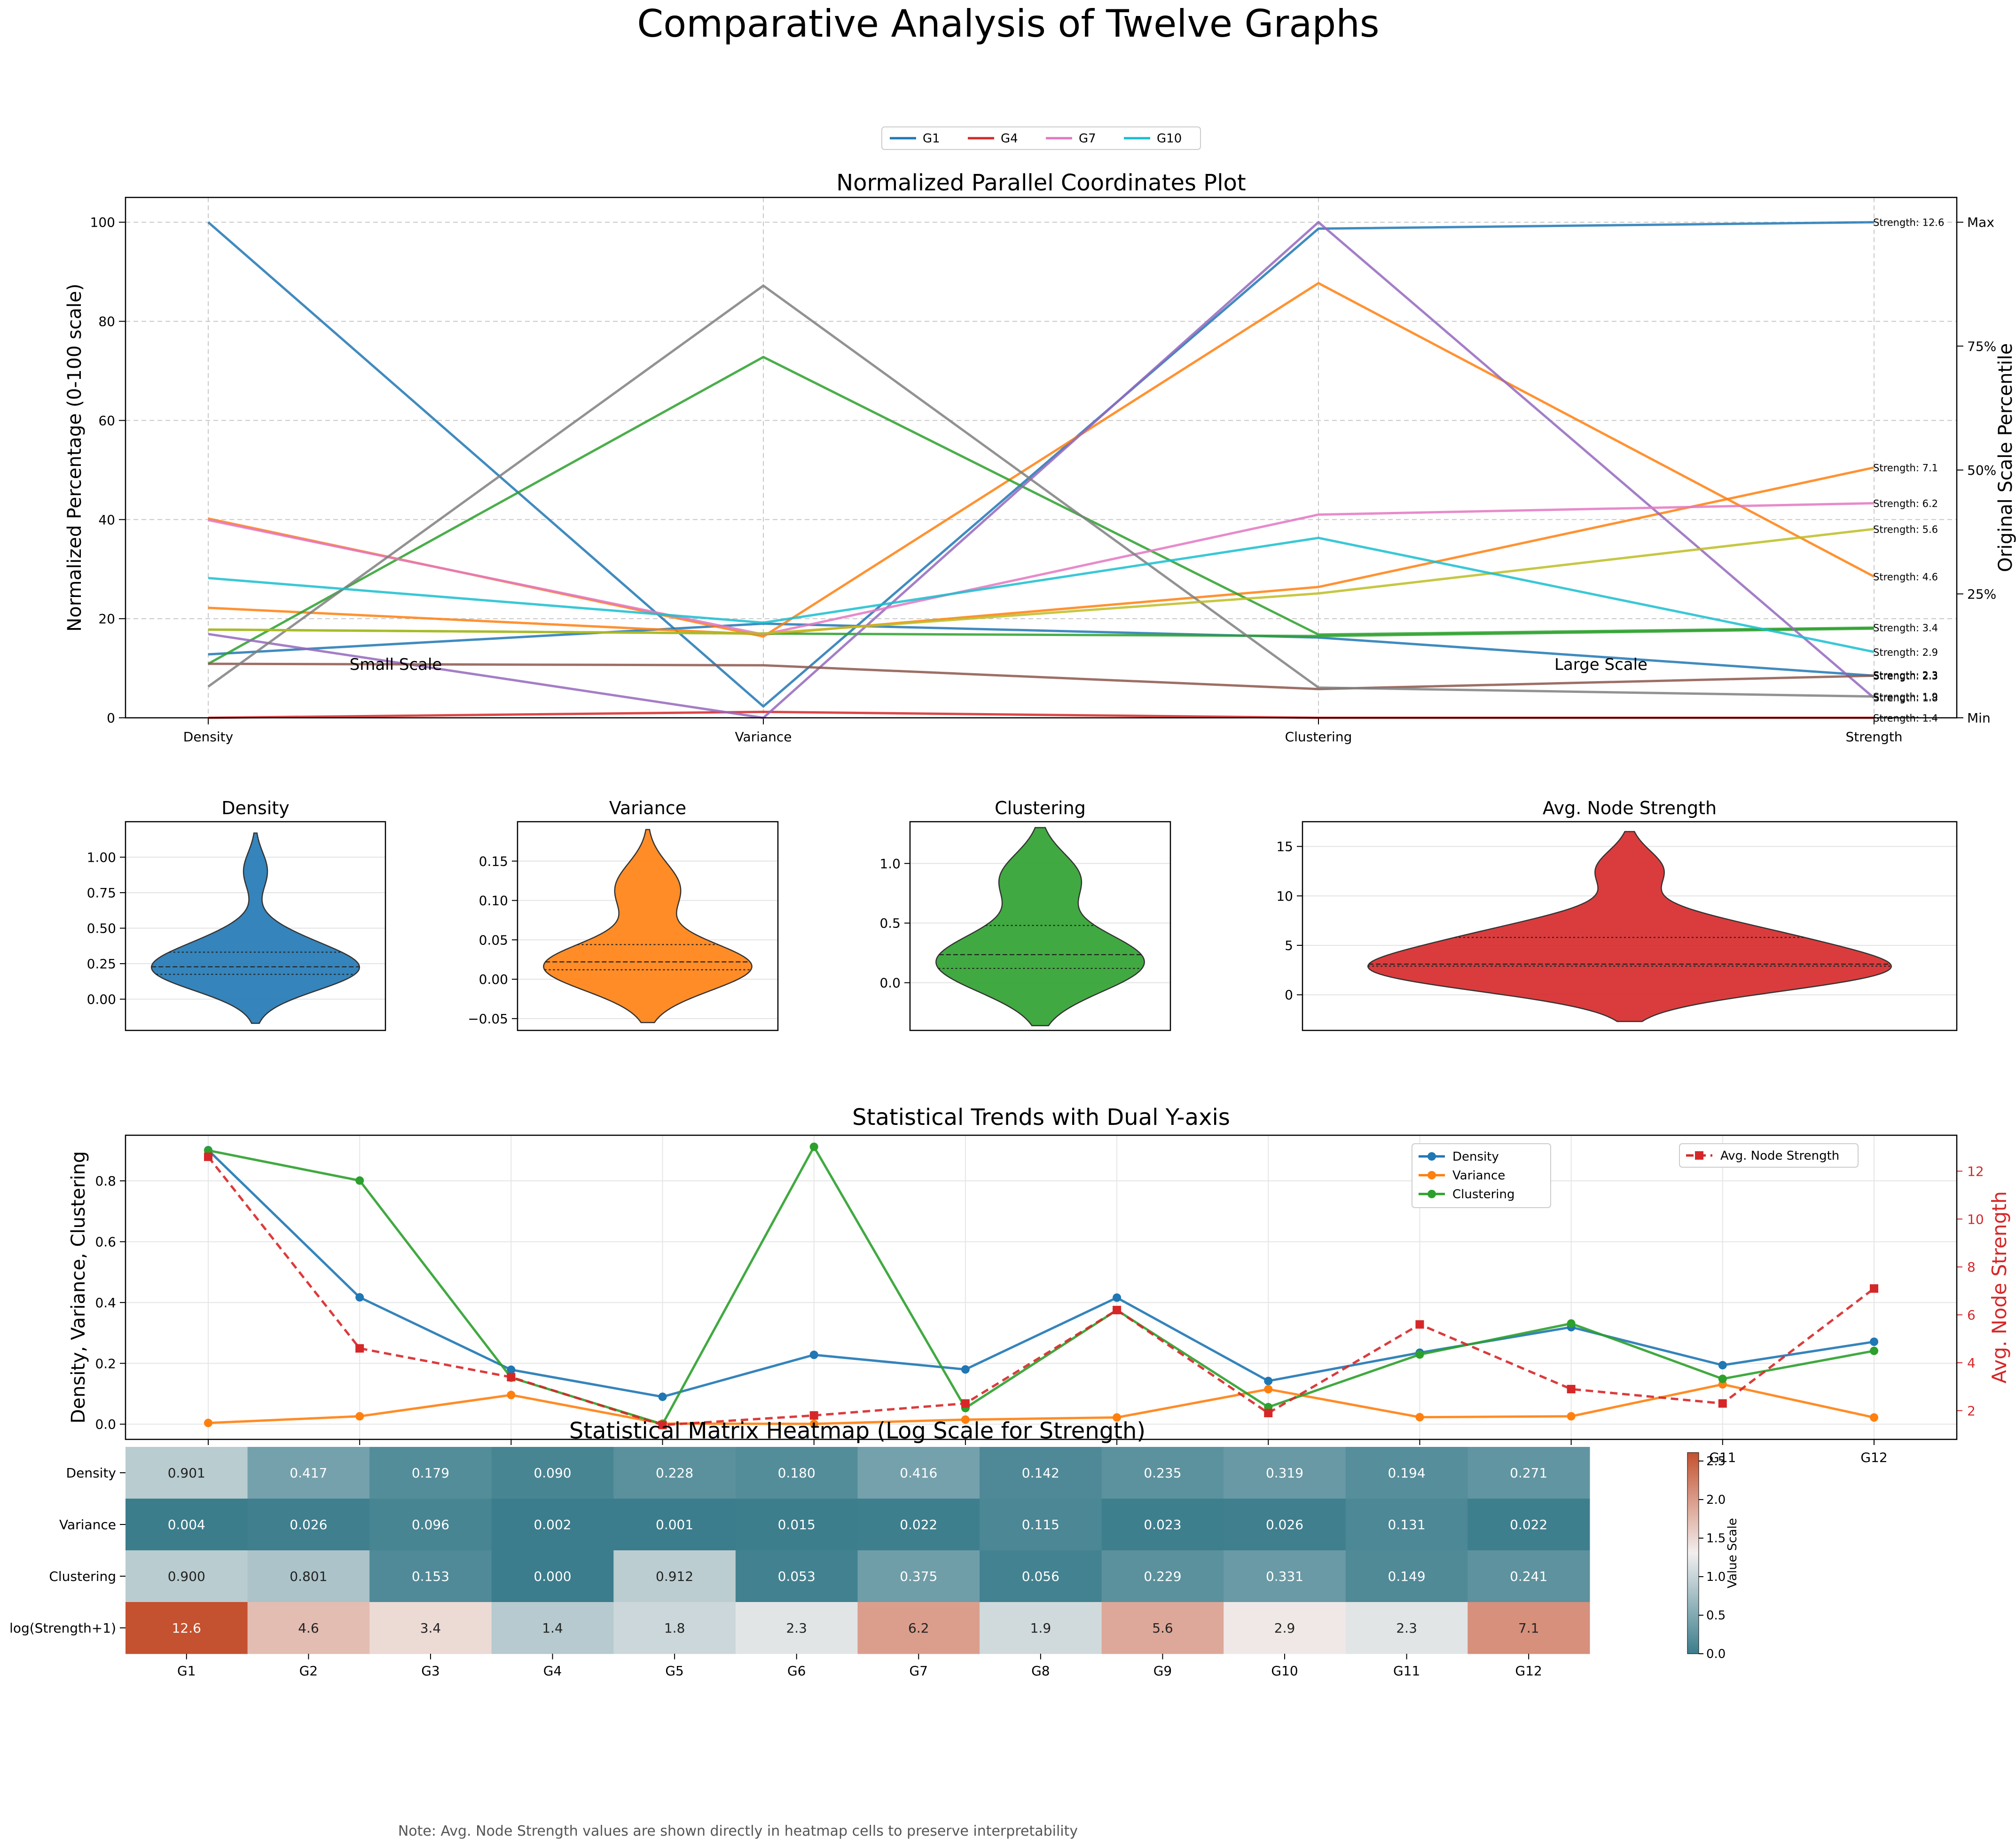  I want to click on violin-ytick-label: −0.05, so click(488, 1019).